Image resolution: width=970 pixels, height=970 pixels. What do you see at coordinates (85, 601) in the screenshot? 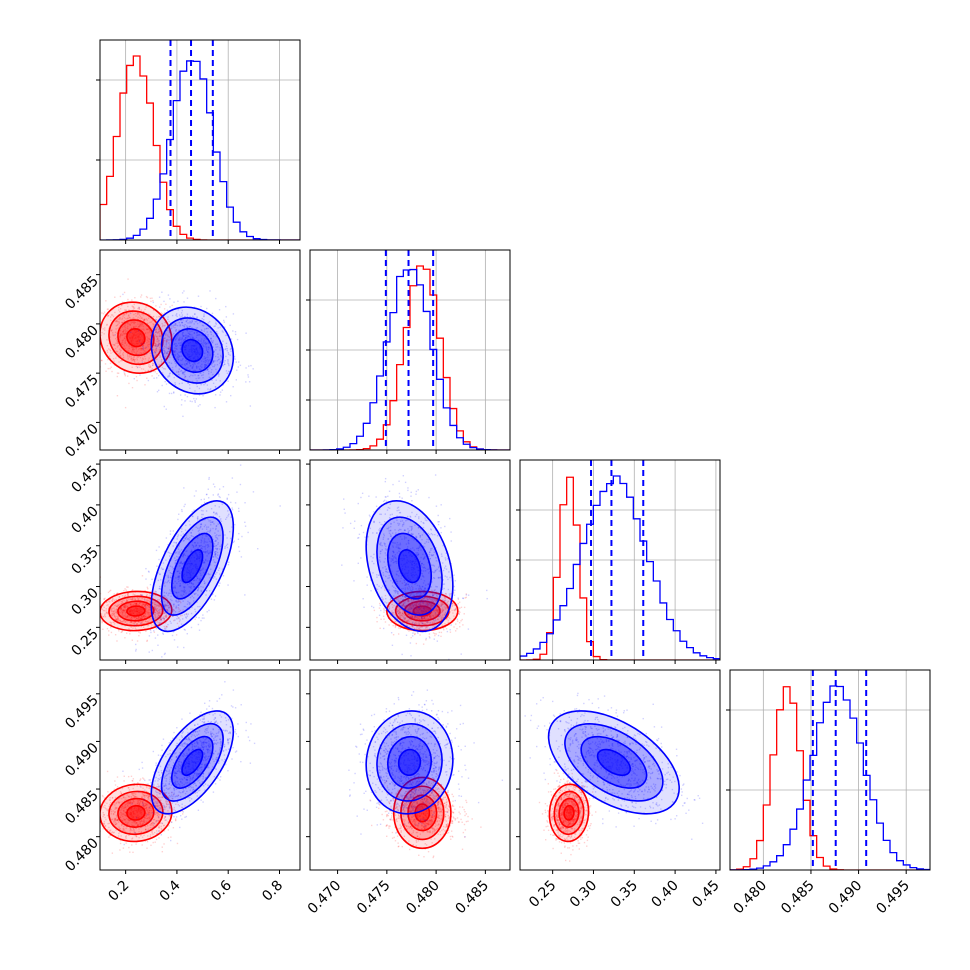
I see `y-tick-label: 0.30` at bounding box center [85, 601].